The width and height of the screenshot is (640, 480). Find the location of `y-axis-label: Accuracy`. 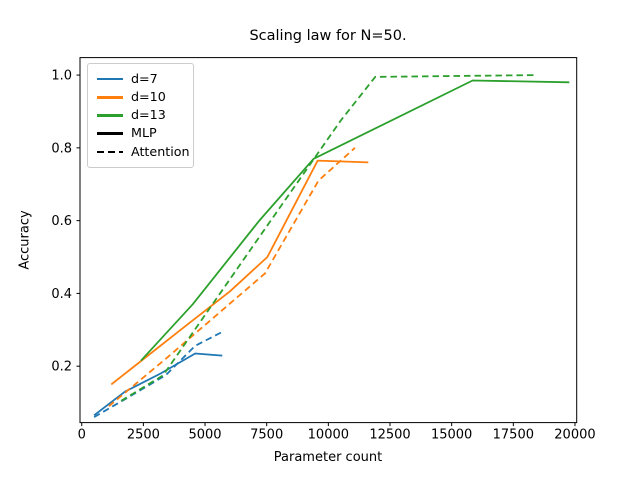

y-axis-label: Accuracy is located at coordinates (25, 240).